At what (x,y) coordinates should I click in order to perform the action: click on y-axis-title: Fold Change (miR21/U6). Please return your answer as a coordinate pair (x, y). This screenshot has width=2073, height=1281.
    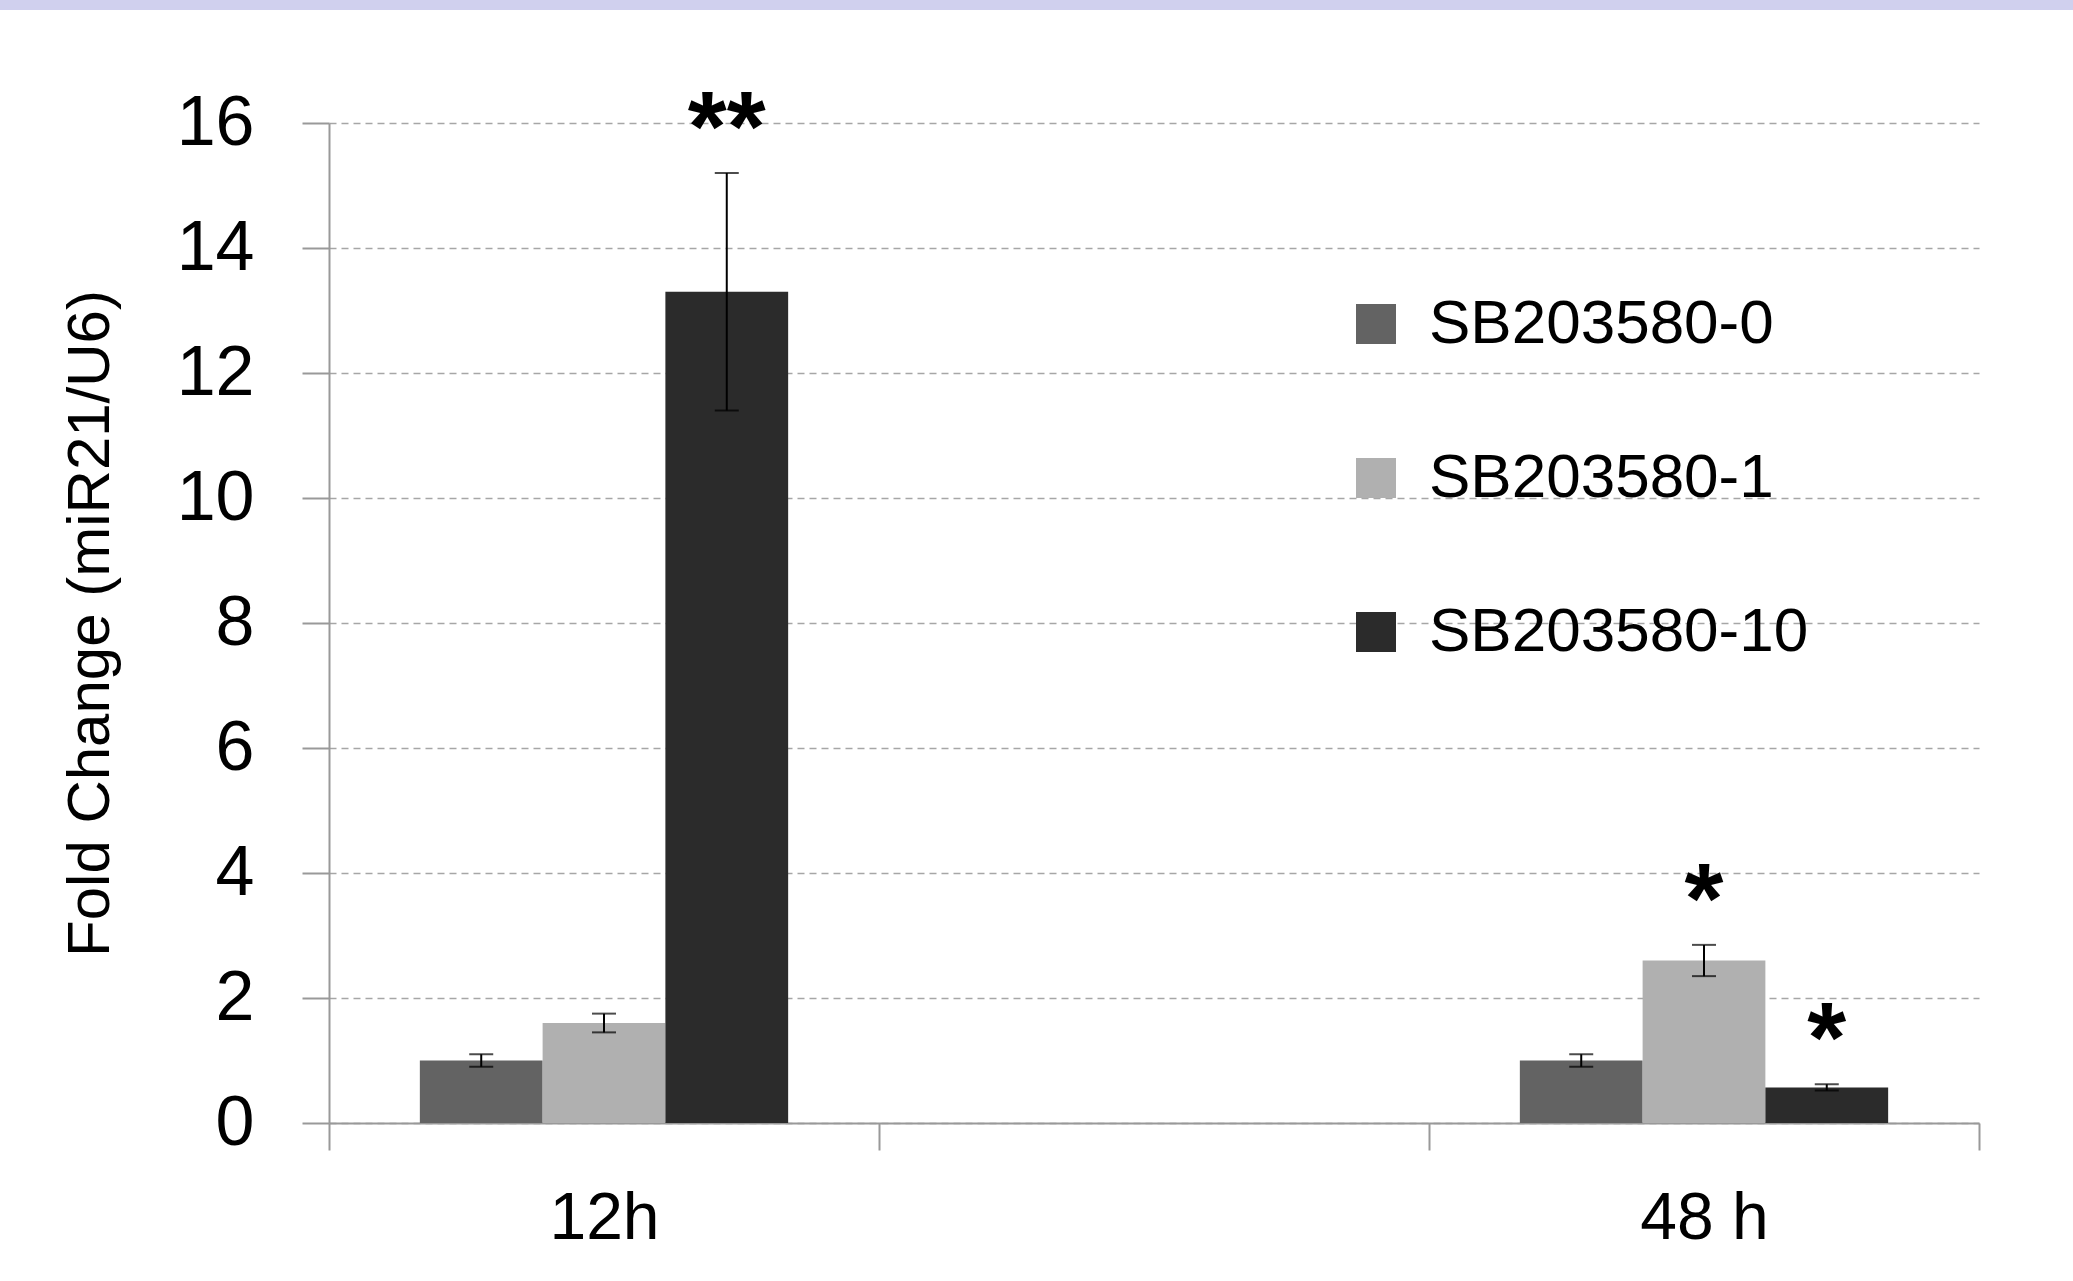
    Looking at the image, I should click on (88, 623).